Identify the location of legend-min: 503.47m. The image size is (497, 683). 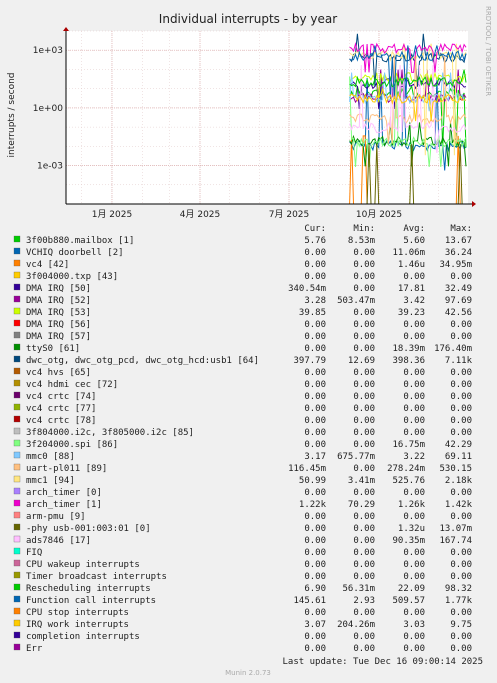
(356, 301).